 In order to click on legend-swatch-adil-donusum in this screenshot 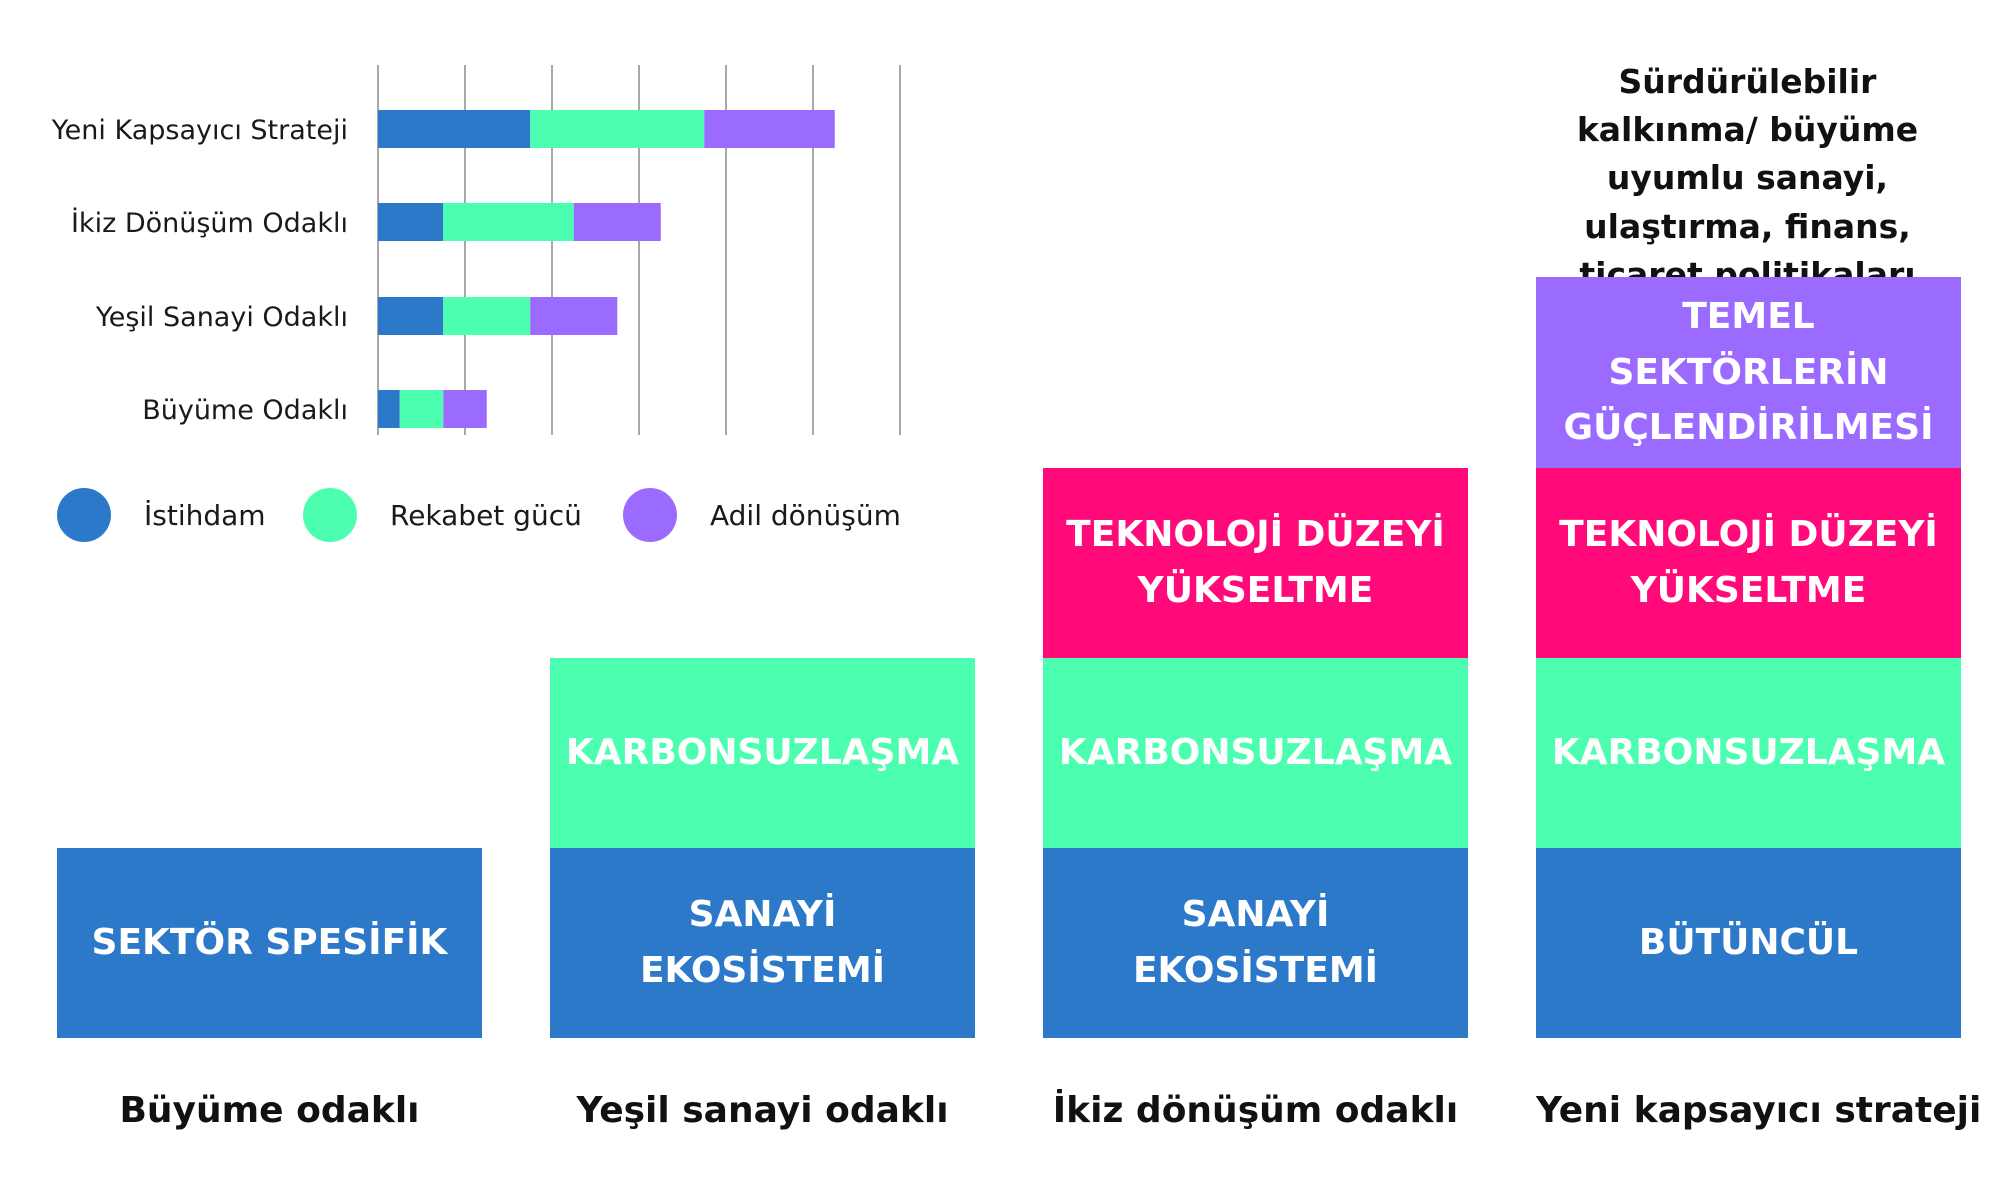, I will do `click(650, 515)`.